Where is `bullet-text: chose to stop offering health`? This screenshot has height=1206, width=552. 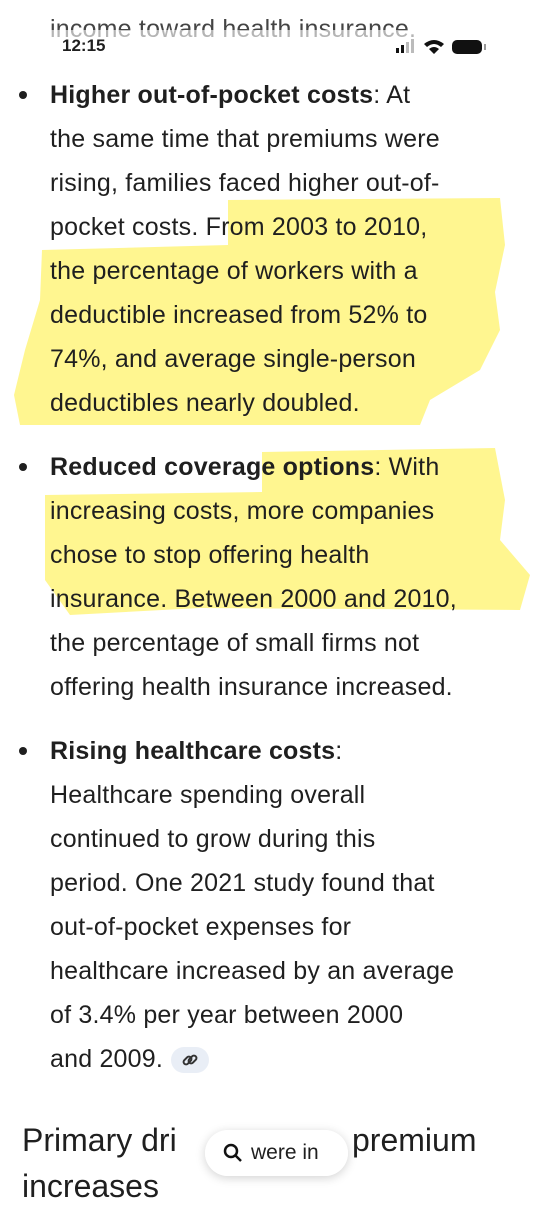 bullet-text: chose to stop offering health is located at coordinates (210, 555).